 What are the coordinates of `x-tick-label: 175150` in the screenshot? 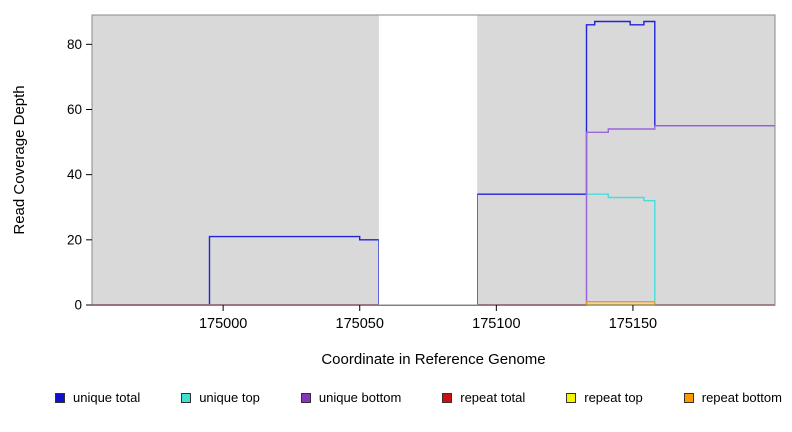 It's located at (633, 324).